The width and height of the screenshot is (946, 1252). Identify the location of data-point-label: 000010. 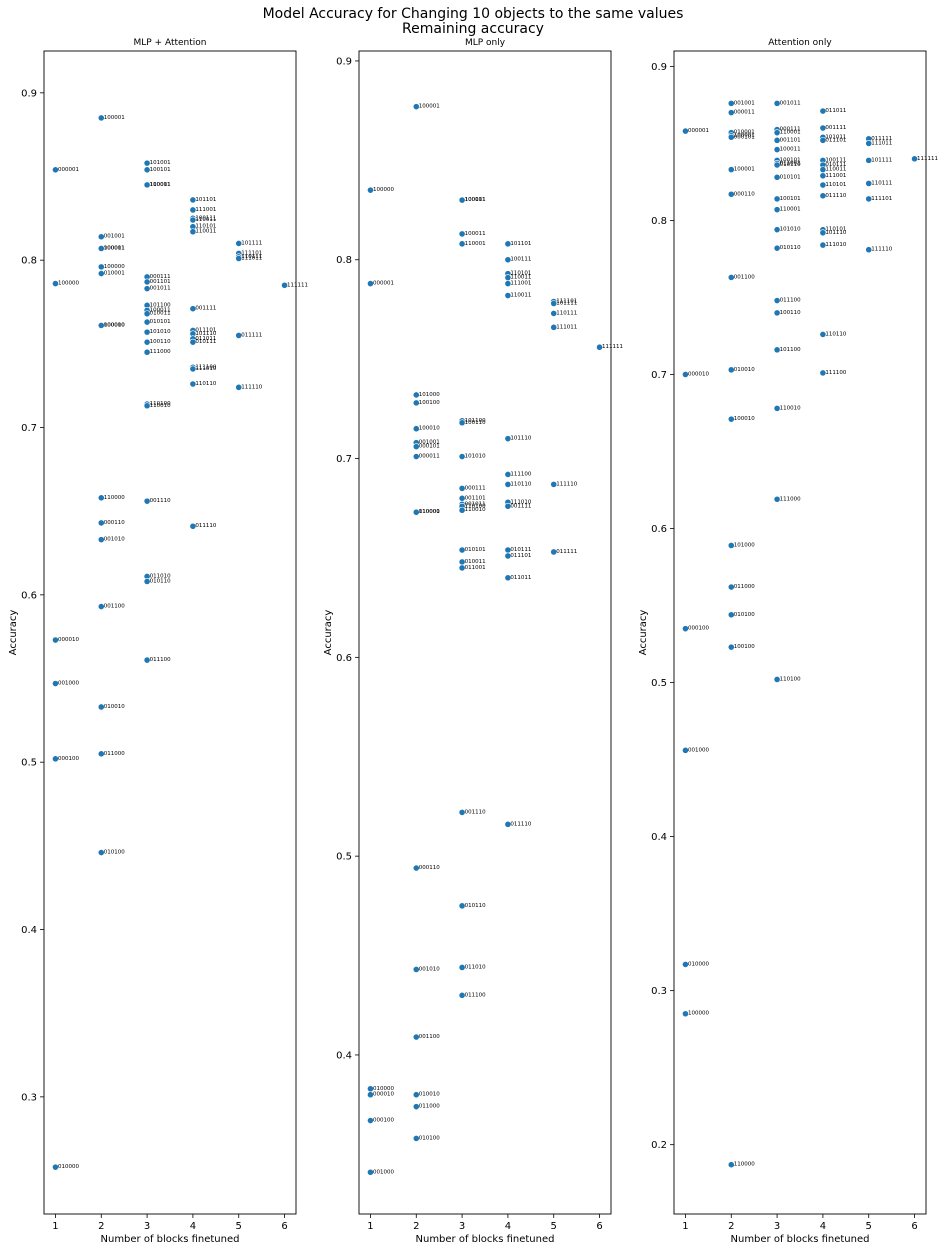
(698, 374).